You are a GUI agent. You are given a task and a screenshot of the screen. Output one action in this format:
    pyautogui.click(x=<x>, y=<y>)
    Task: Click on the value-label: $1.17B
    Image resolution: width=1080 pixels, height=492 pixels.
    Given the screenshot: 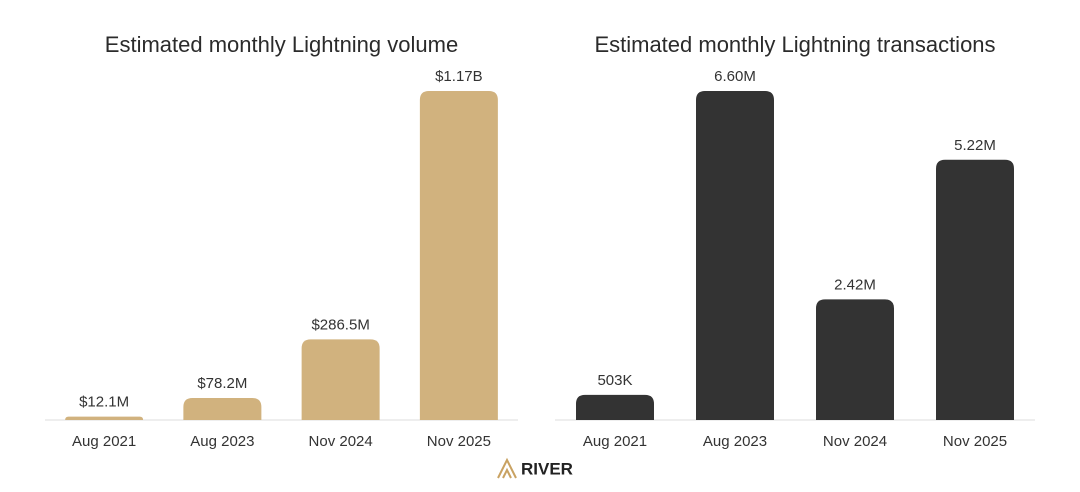 What is the action you would take?
    pyautogui.click(x=459, y=76)
    